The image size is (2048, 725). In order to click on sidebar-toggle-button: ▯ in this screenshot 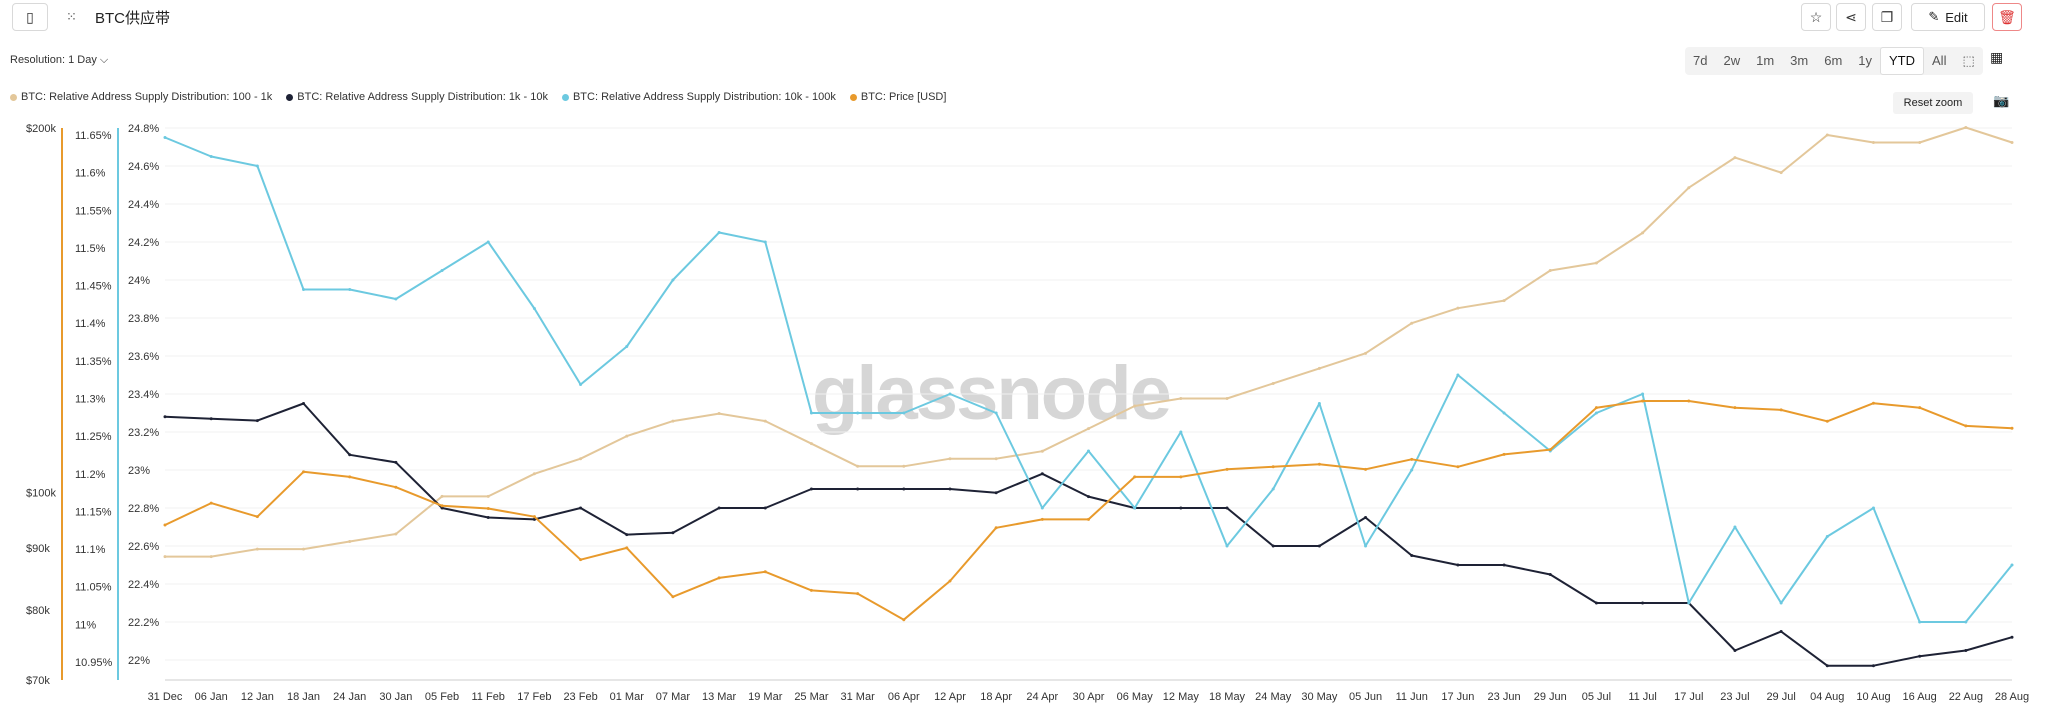, I will do `click(30, 17)`.